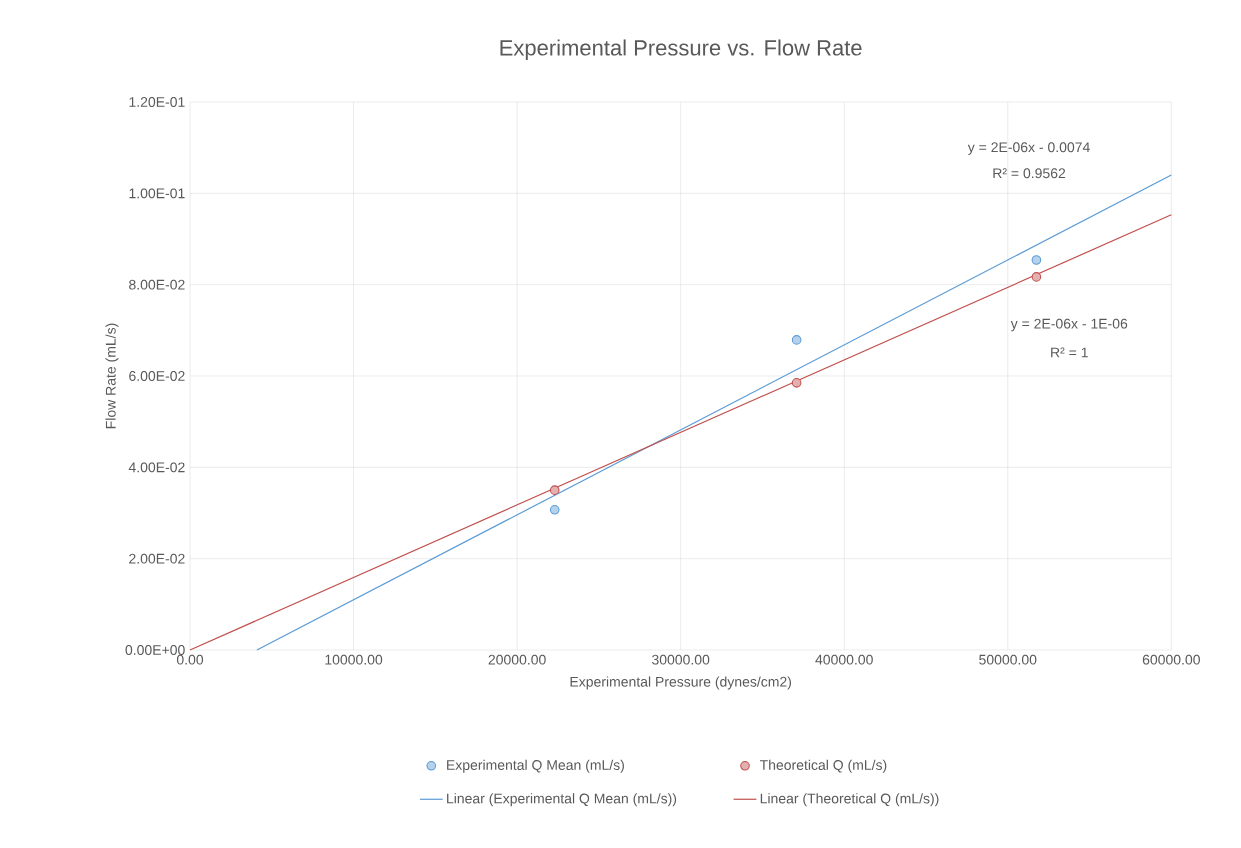 Image resolution: width=1241 pixels, height=848 pixels. I want to click on annotation: R² = 1, so click(1069, 352).